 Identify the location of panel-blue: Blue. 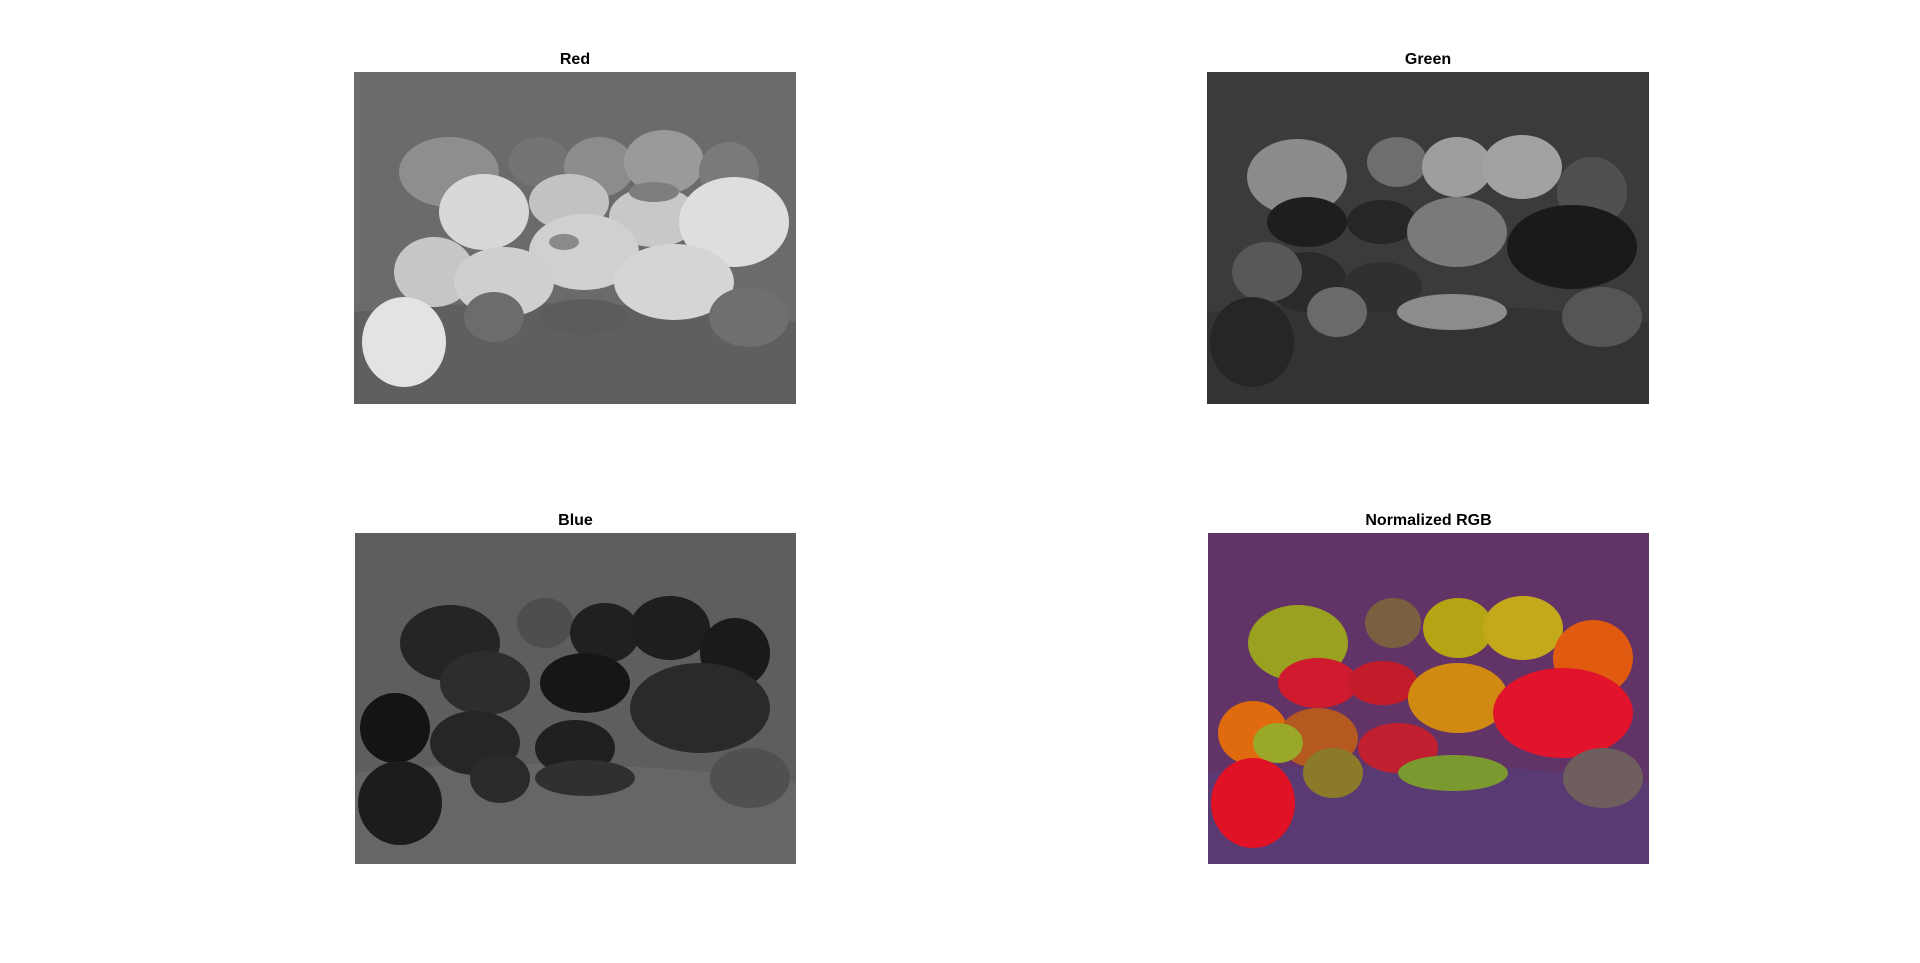
(575, 687).